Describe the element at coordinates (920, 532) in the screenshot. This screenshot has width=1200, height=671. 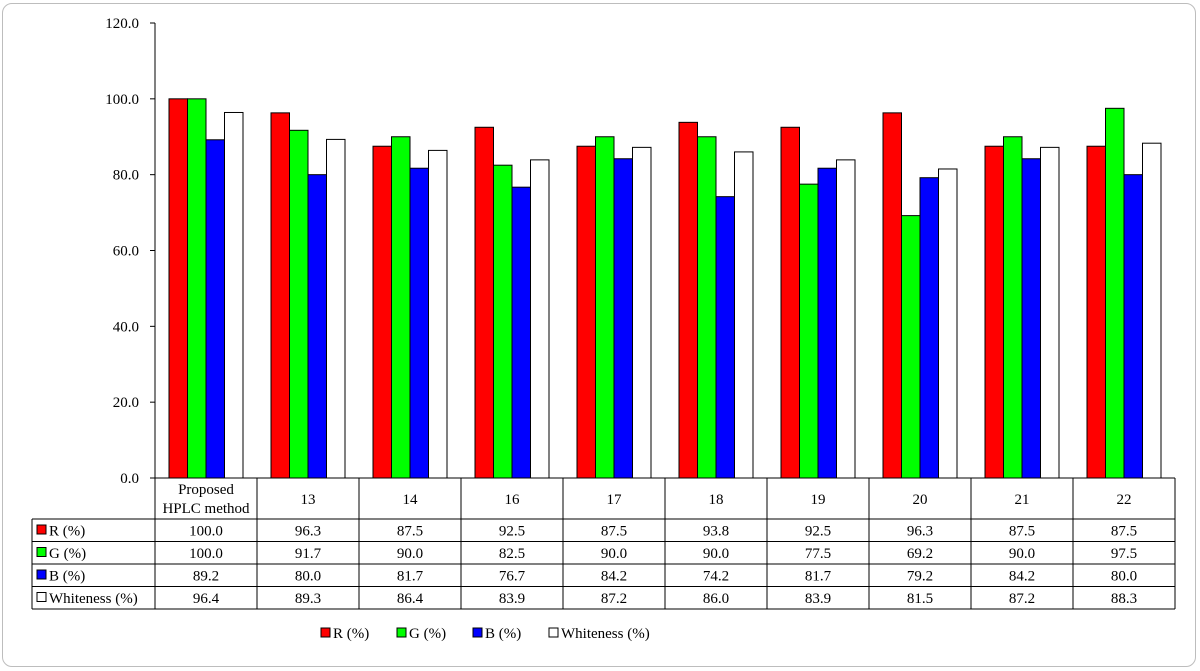
I see `table-cell-value: 96.3` at that location.